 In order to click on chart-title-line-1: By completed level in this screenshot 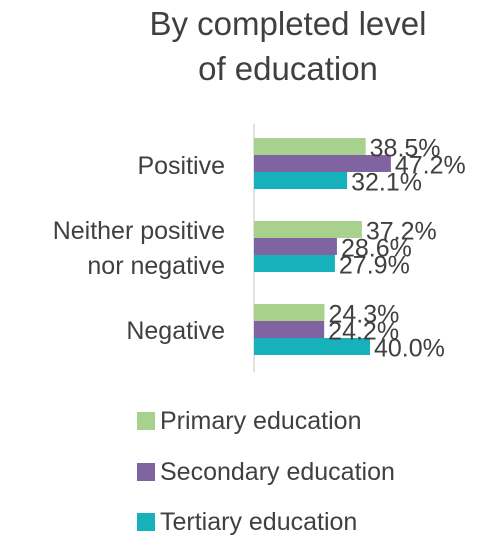, I will do `click(288, 23)`.